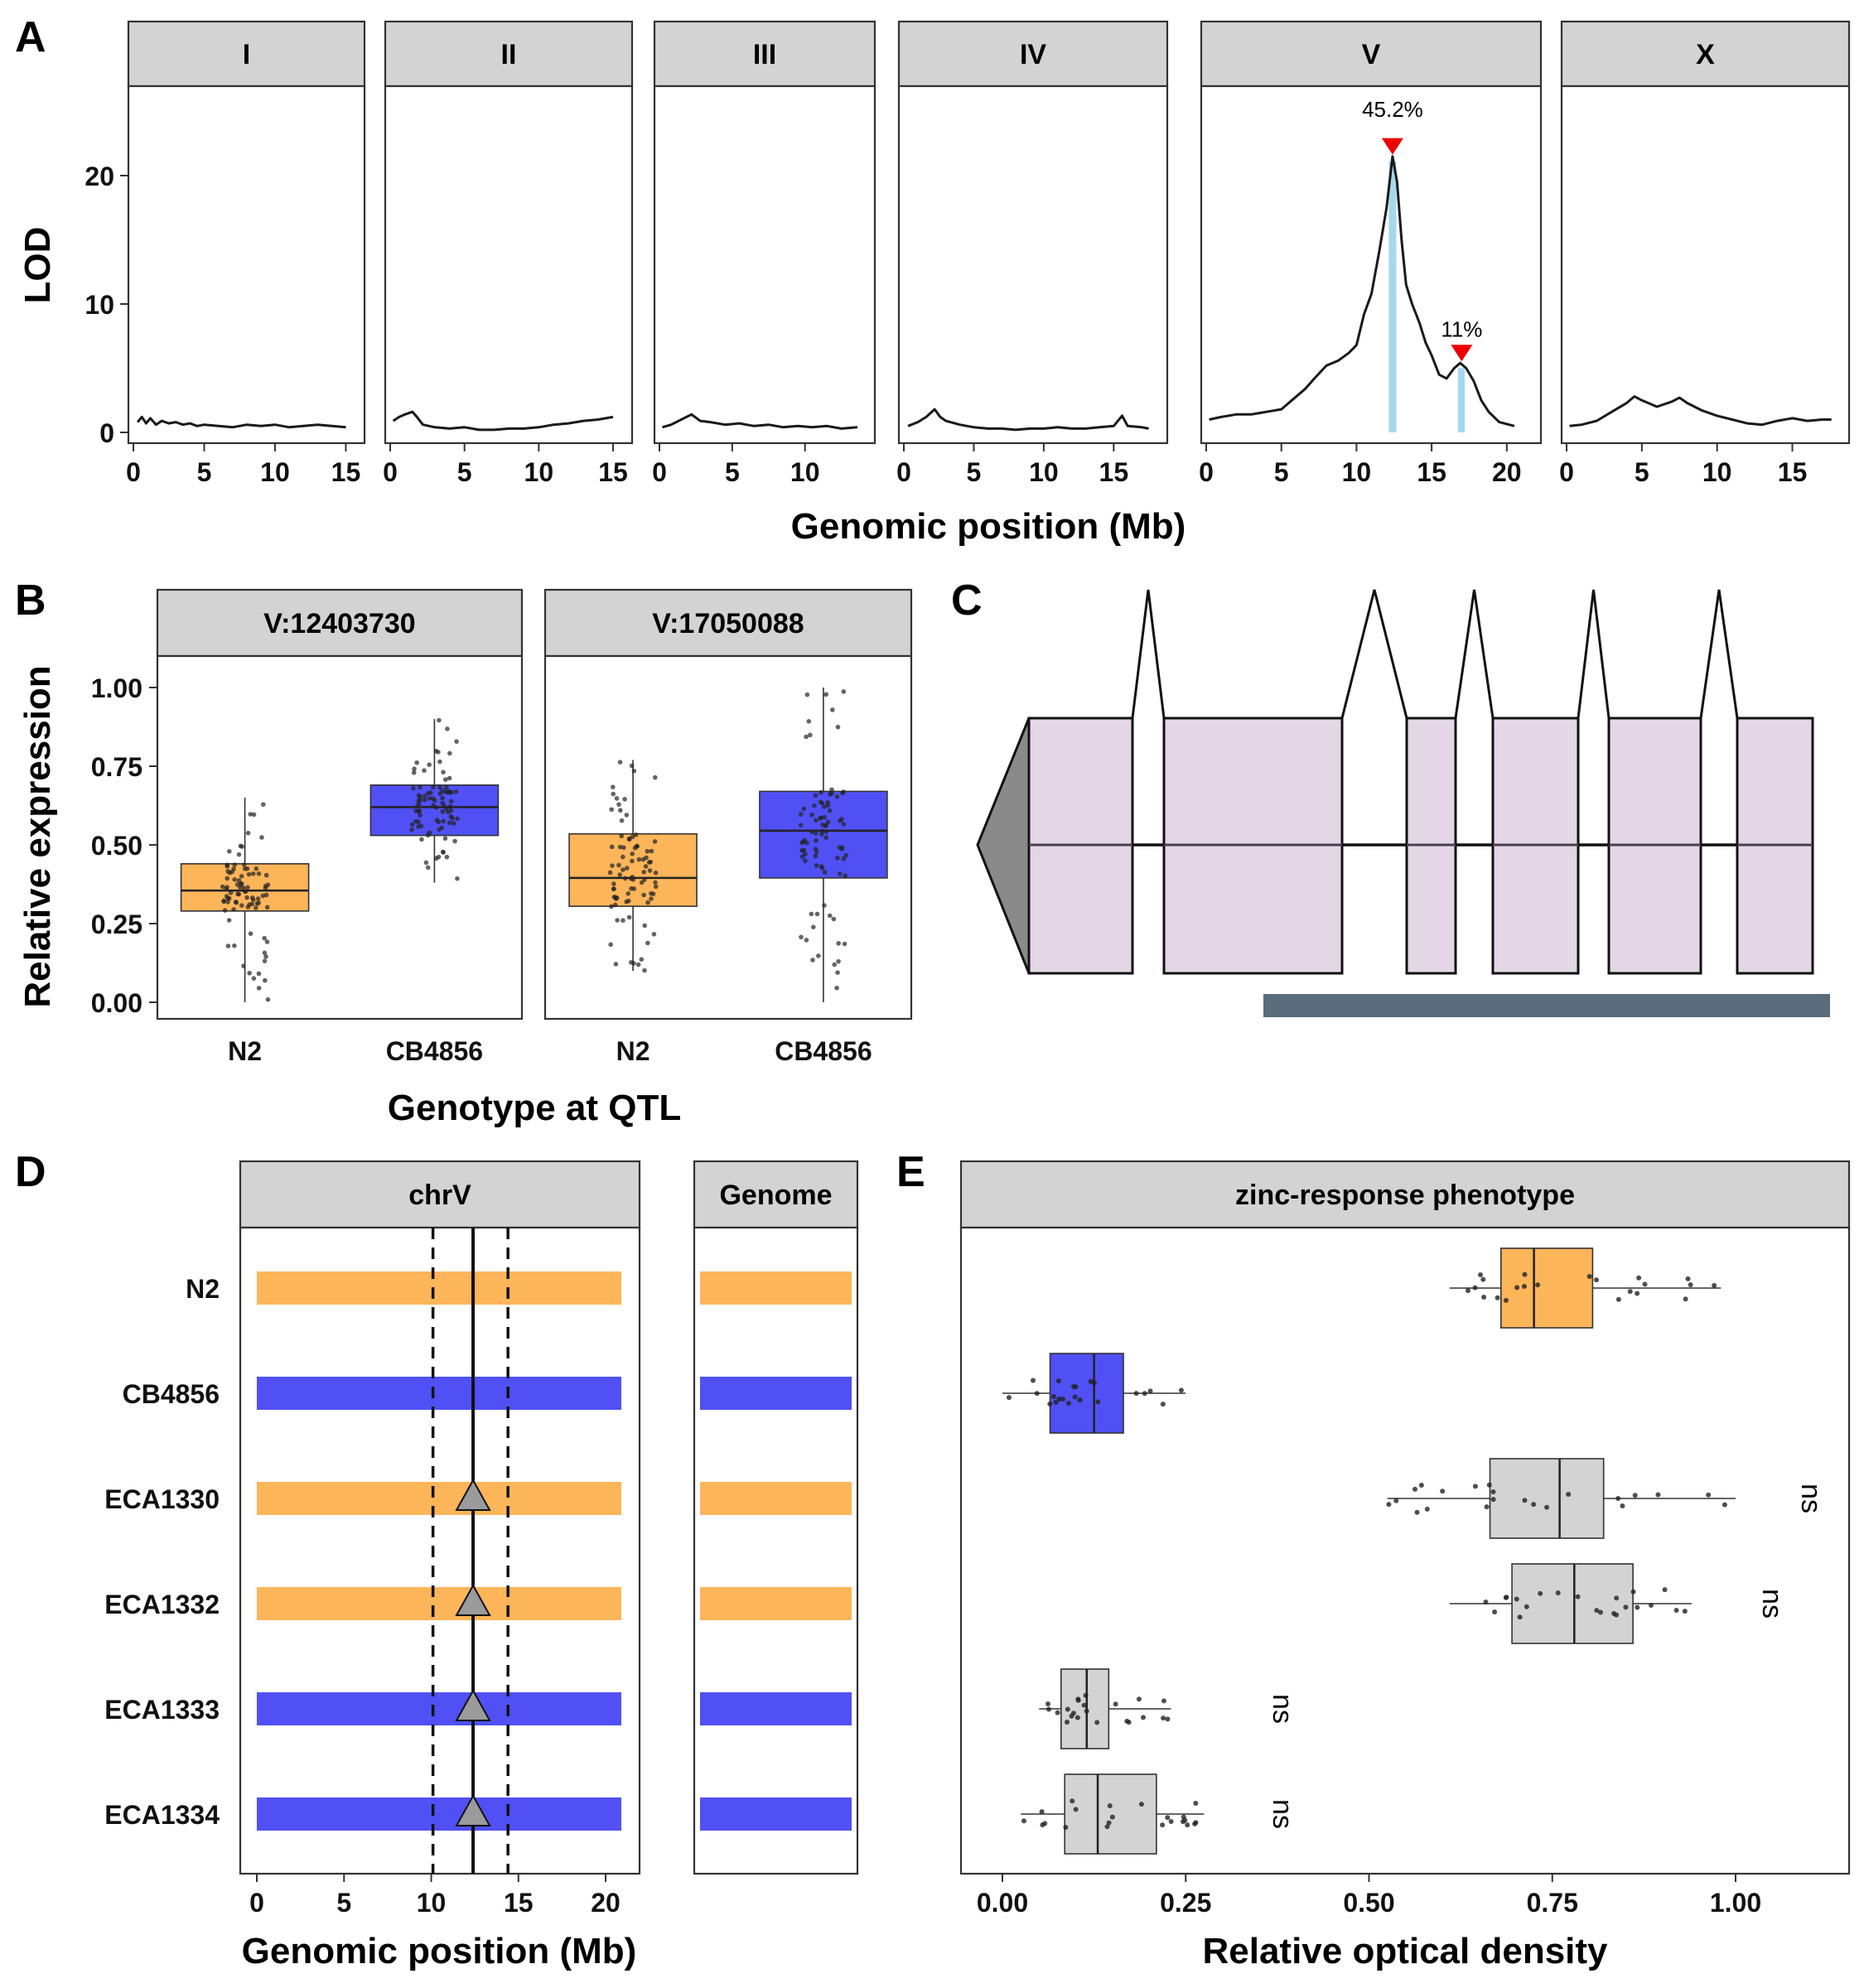 This screenshot has width=1864, height=1988. I want to click on chromosome-bar-N2, so click(439, 1288).